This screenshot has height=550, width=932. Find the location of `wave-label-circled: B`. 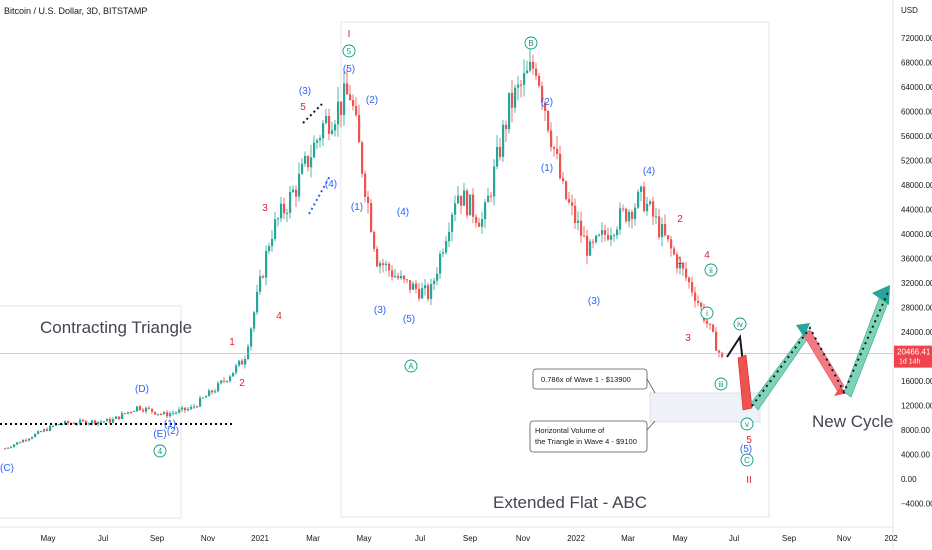

wave-label-circled: B is located at coordinates (530, 43).